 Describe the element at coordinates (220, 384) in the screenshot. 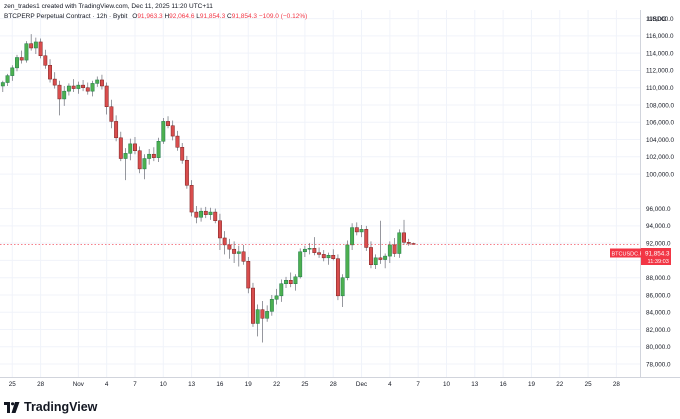

I see `time-tick-label: 16` at that location.